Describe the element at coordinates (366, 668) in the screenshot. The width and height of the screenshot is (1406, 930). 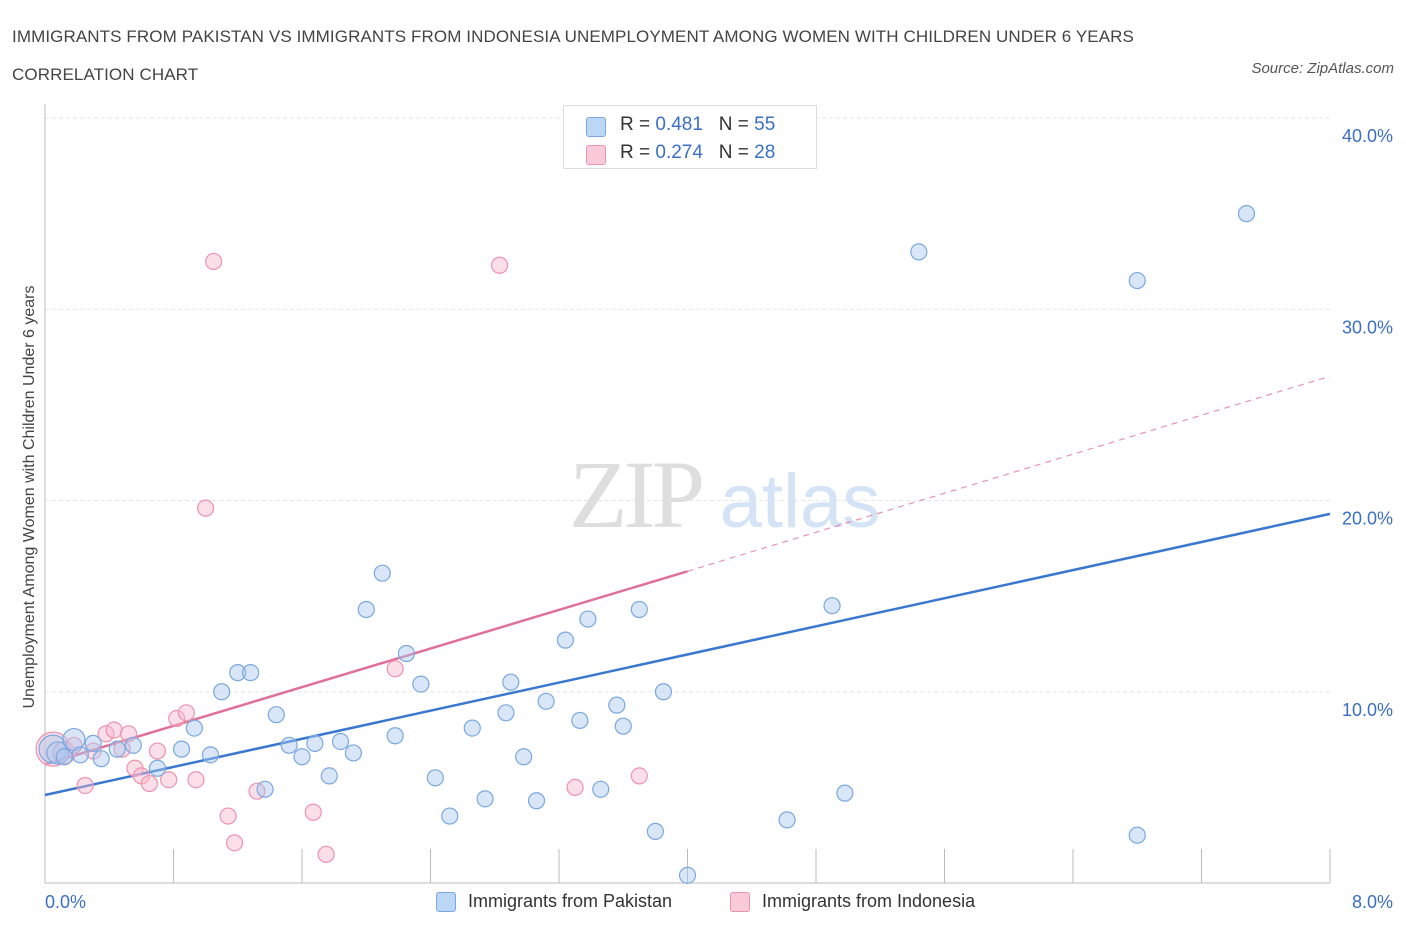
I see `trend-line-indonesia` at that location.